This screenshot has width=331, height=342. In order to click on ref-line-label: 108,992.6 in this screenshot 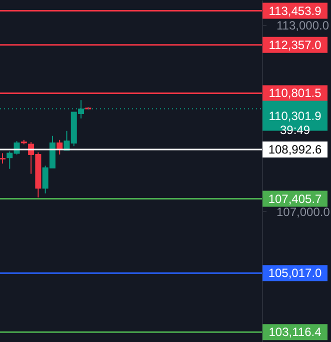, I will do `click(295, 149)`.